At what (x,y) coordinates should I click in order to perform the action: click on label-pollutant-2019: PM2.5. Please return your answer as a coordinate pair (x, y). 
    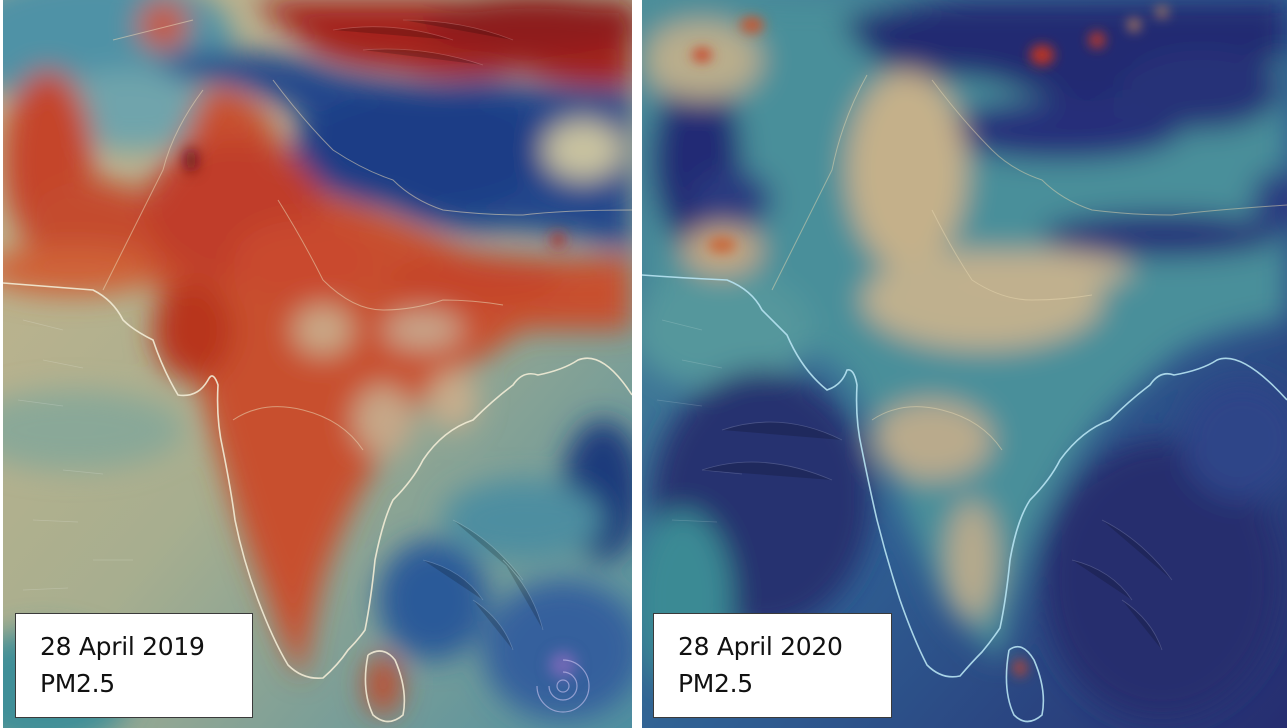
    Looking at the image, I should click on (77, 683).